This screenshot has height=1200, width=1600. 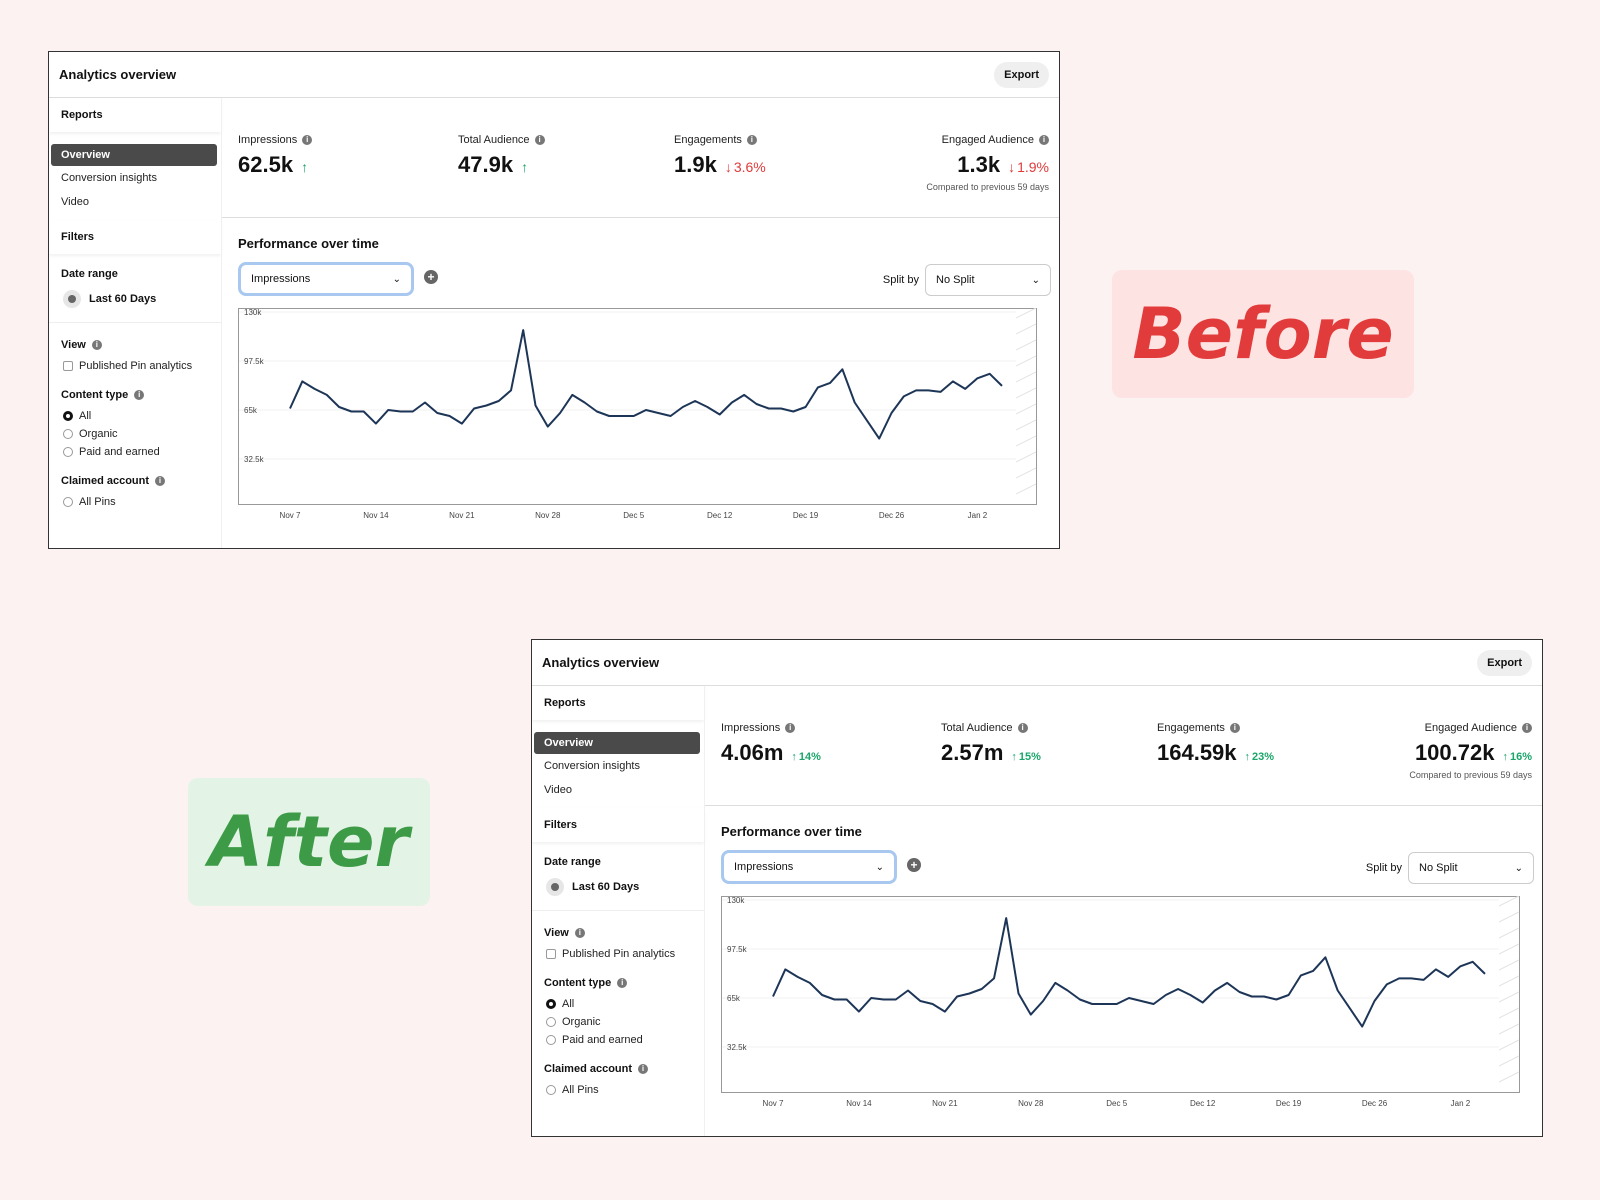 What do you see at coordinates (119, 452) in the screenshot?
I see `content-type-paid-label: Paid and earned` at bounding box center [119, 452].